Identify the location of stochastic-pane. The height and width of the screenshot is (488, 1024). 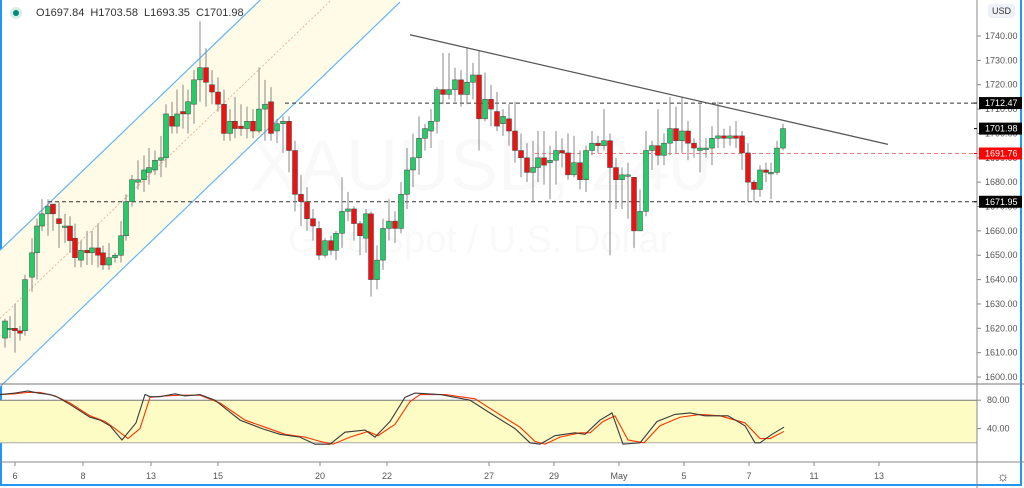
(512, 414).